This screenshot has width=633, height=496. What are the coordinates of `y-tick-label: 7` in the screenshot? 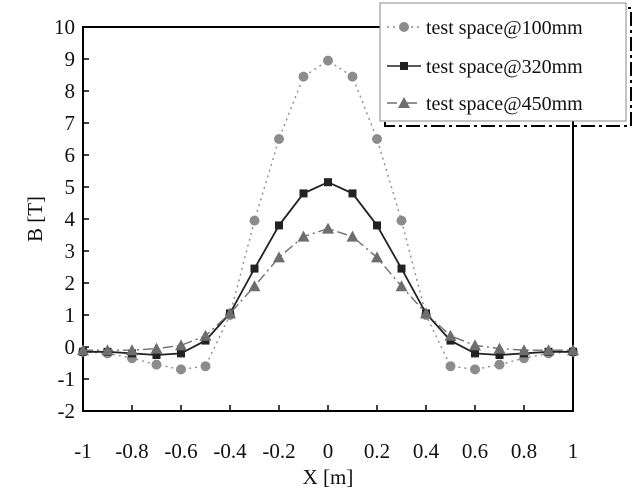 It's located at (70, 123).